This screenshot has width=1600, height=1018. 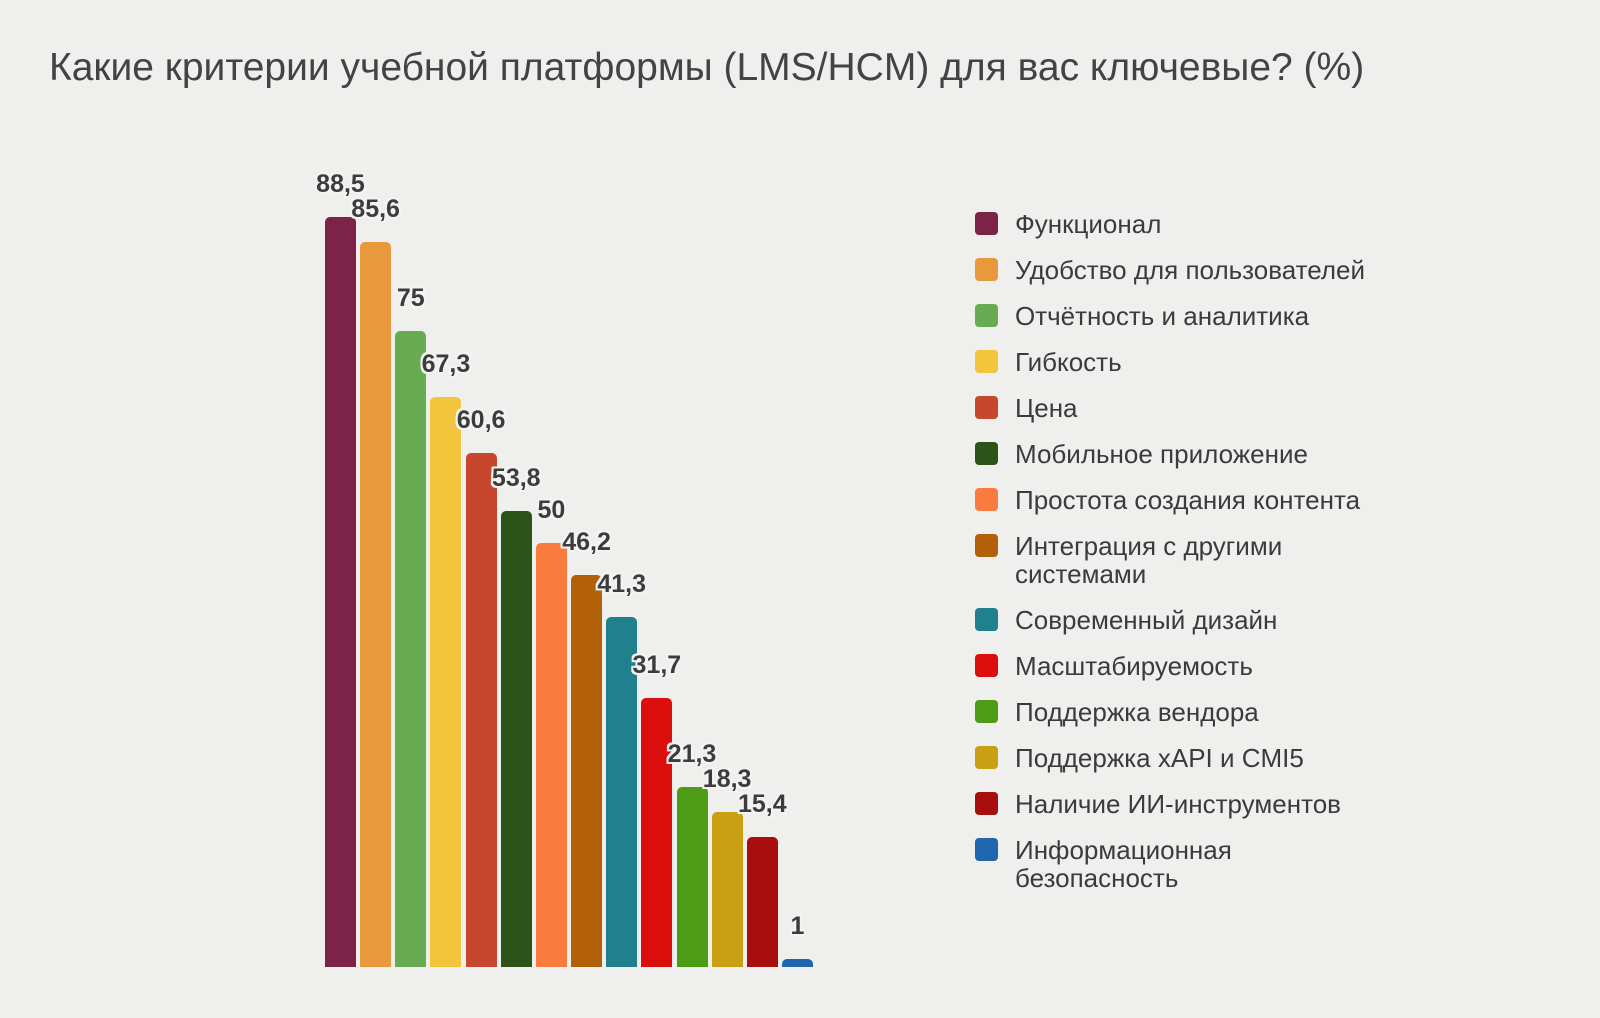 I want to click on legend-item: Гибкость, so click(x=1170, y=362).